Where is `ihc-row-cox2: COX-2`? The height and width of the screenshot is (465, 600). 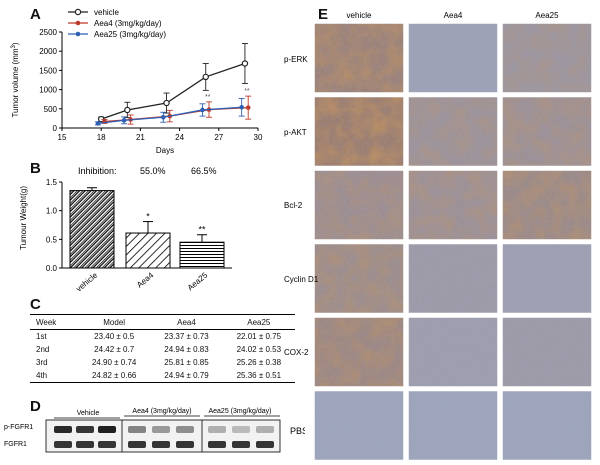 ihc-row-cox2: COX-2 is located at coordinates (296, 352).